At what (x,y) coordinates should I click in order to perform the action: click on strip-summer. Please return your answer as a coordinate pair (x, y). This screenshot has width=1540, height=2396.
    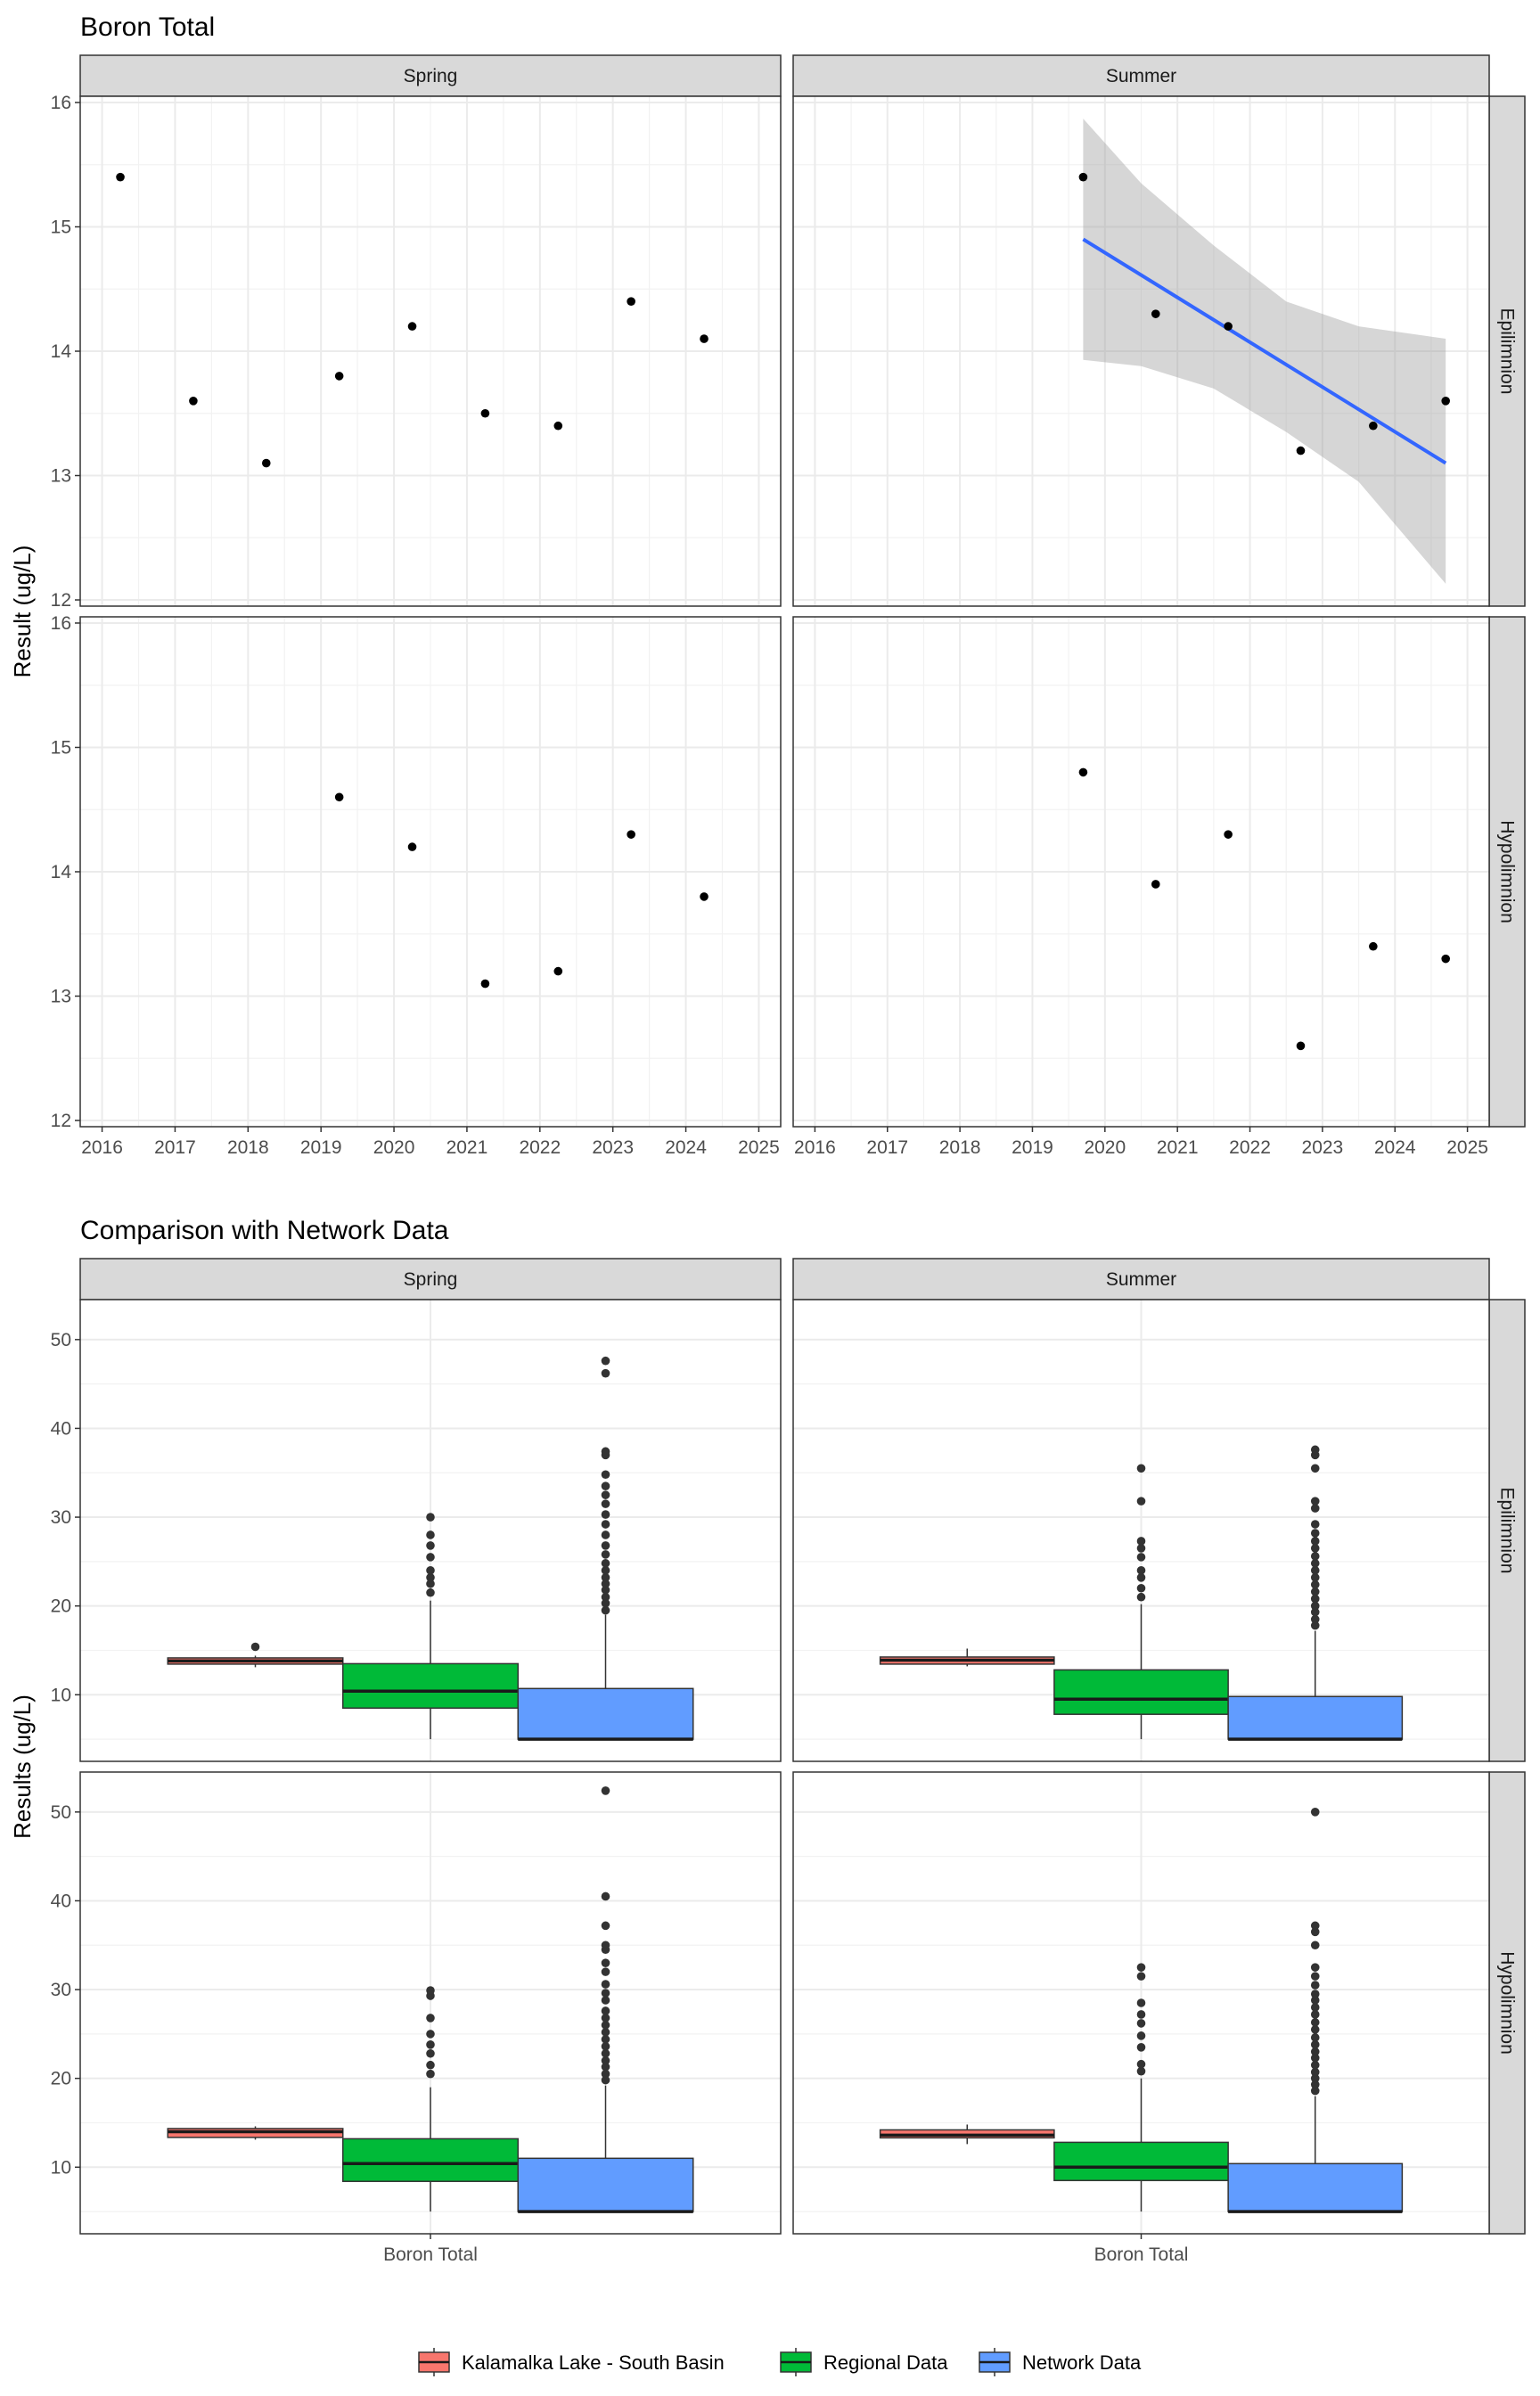
    Looking at the image, I should click on (1141, 75).